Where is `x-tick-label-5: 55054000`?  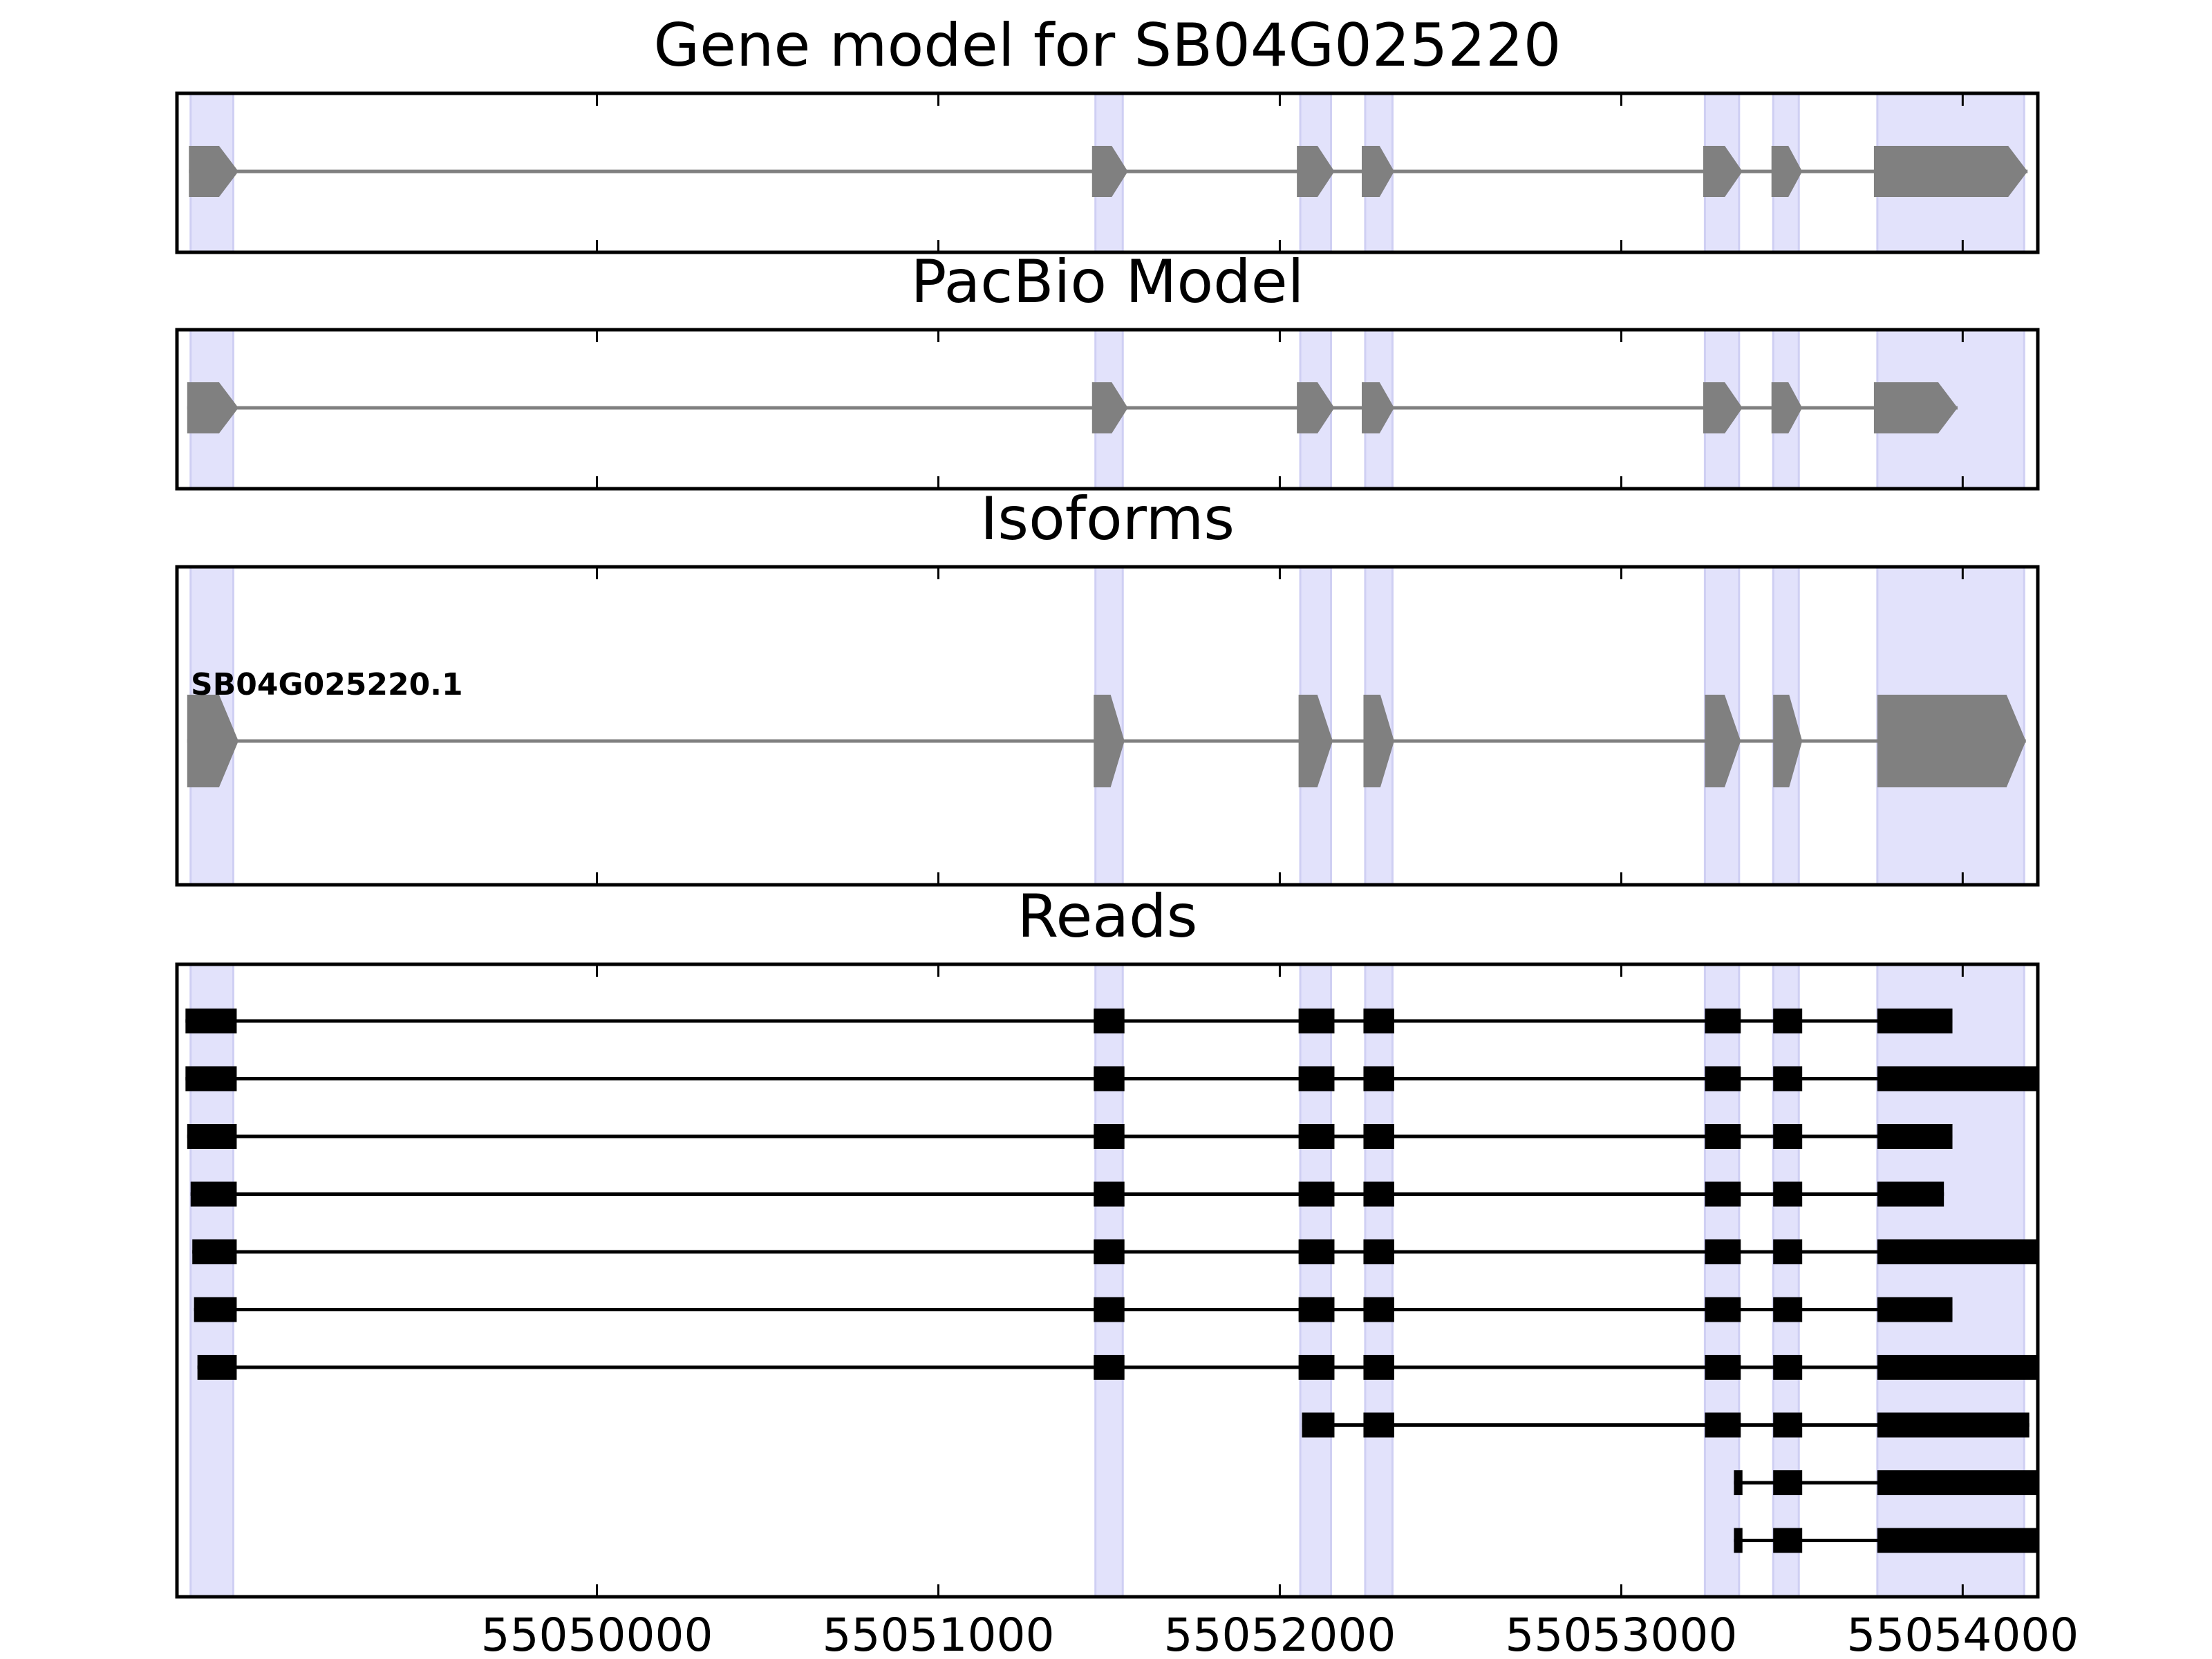 x-tick-label-5: 55054000 is located at coordinates (1962, 1634).